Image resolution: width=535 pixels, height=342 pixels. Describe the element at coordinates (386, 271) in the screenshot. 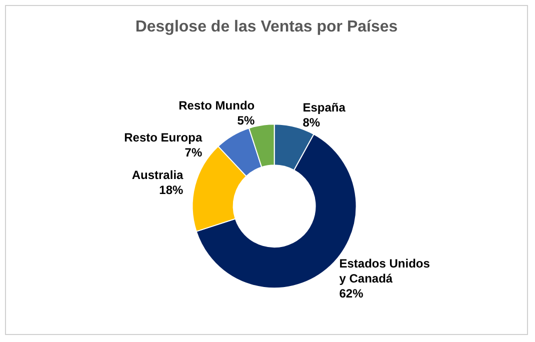

I see `slice-label: Estados Unidos y Canadá` at that location.